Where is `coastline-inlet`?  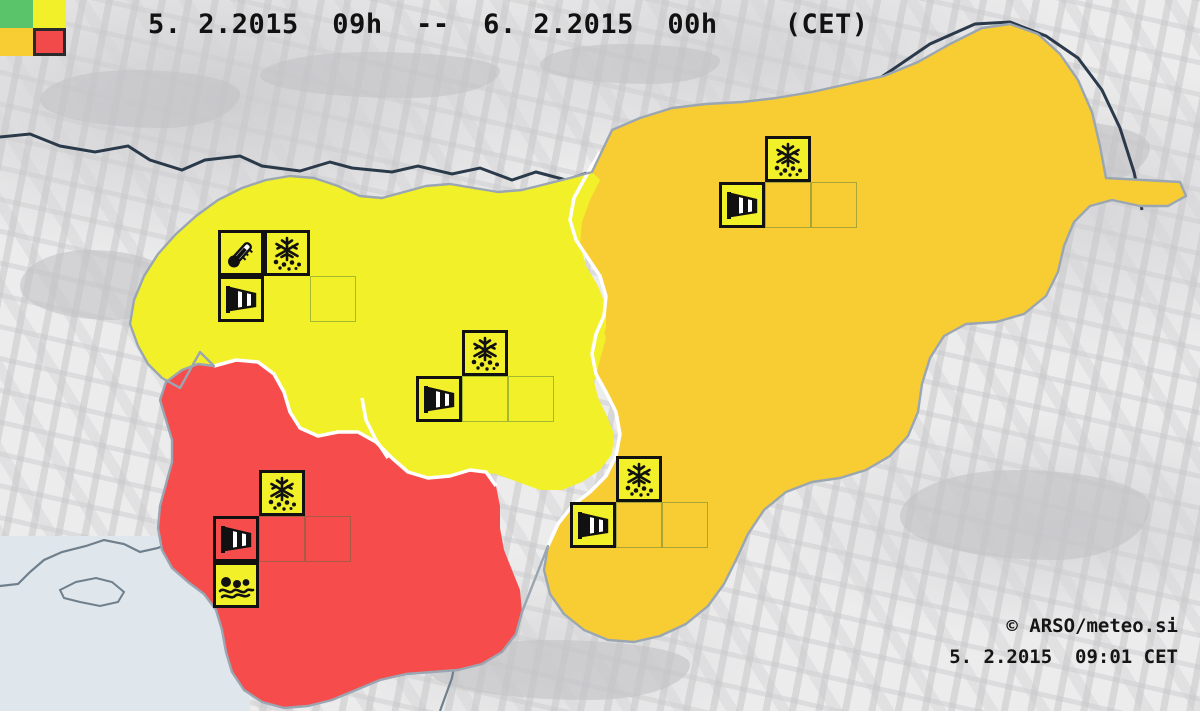 coastline-inlet is located at coordinates (92, 592).